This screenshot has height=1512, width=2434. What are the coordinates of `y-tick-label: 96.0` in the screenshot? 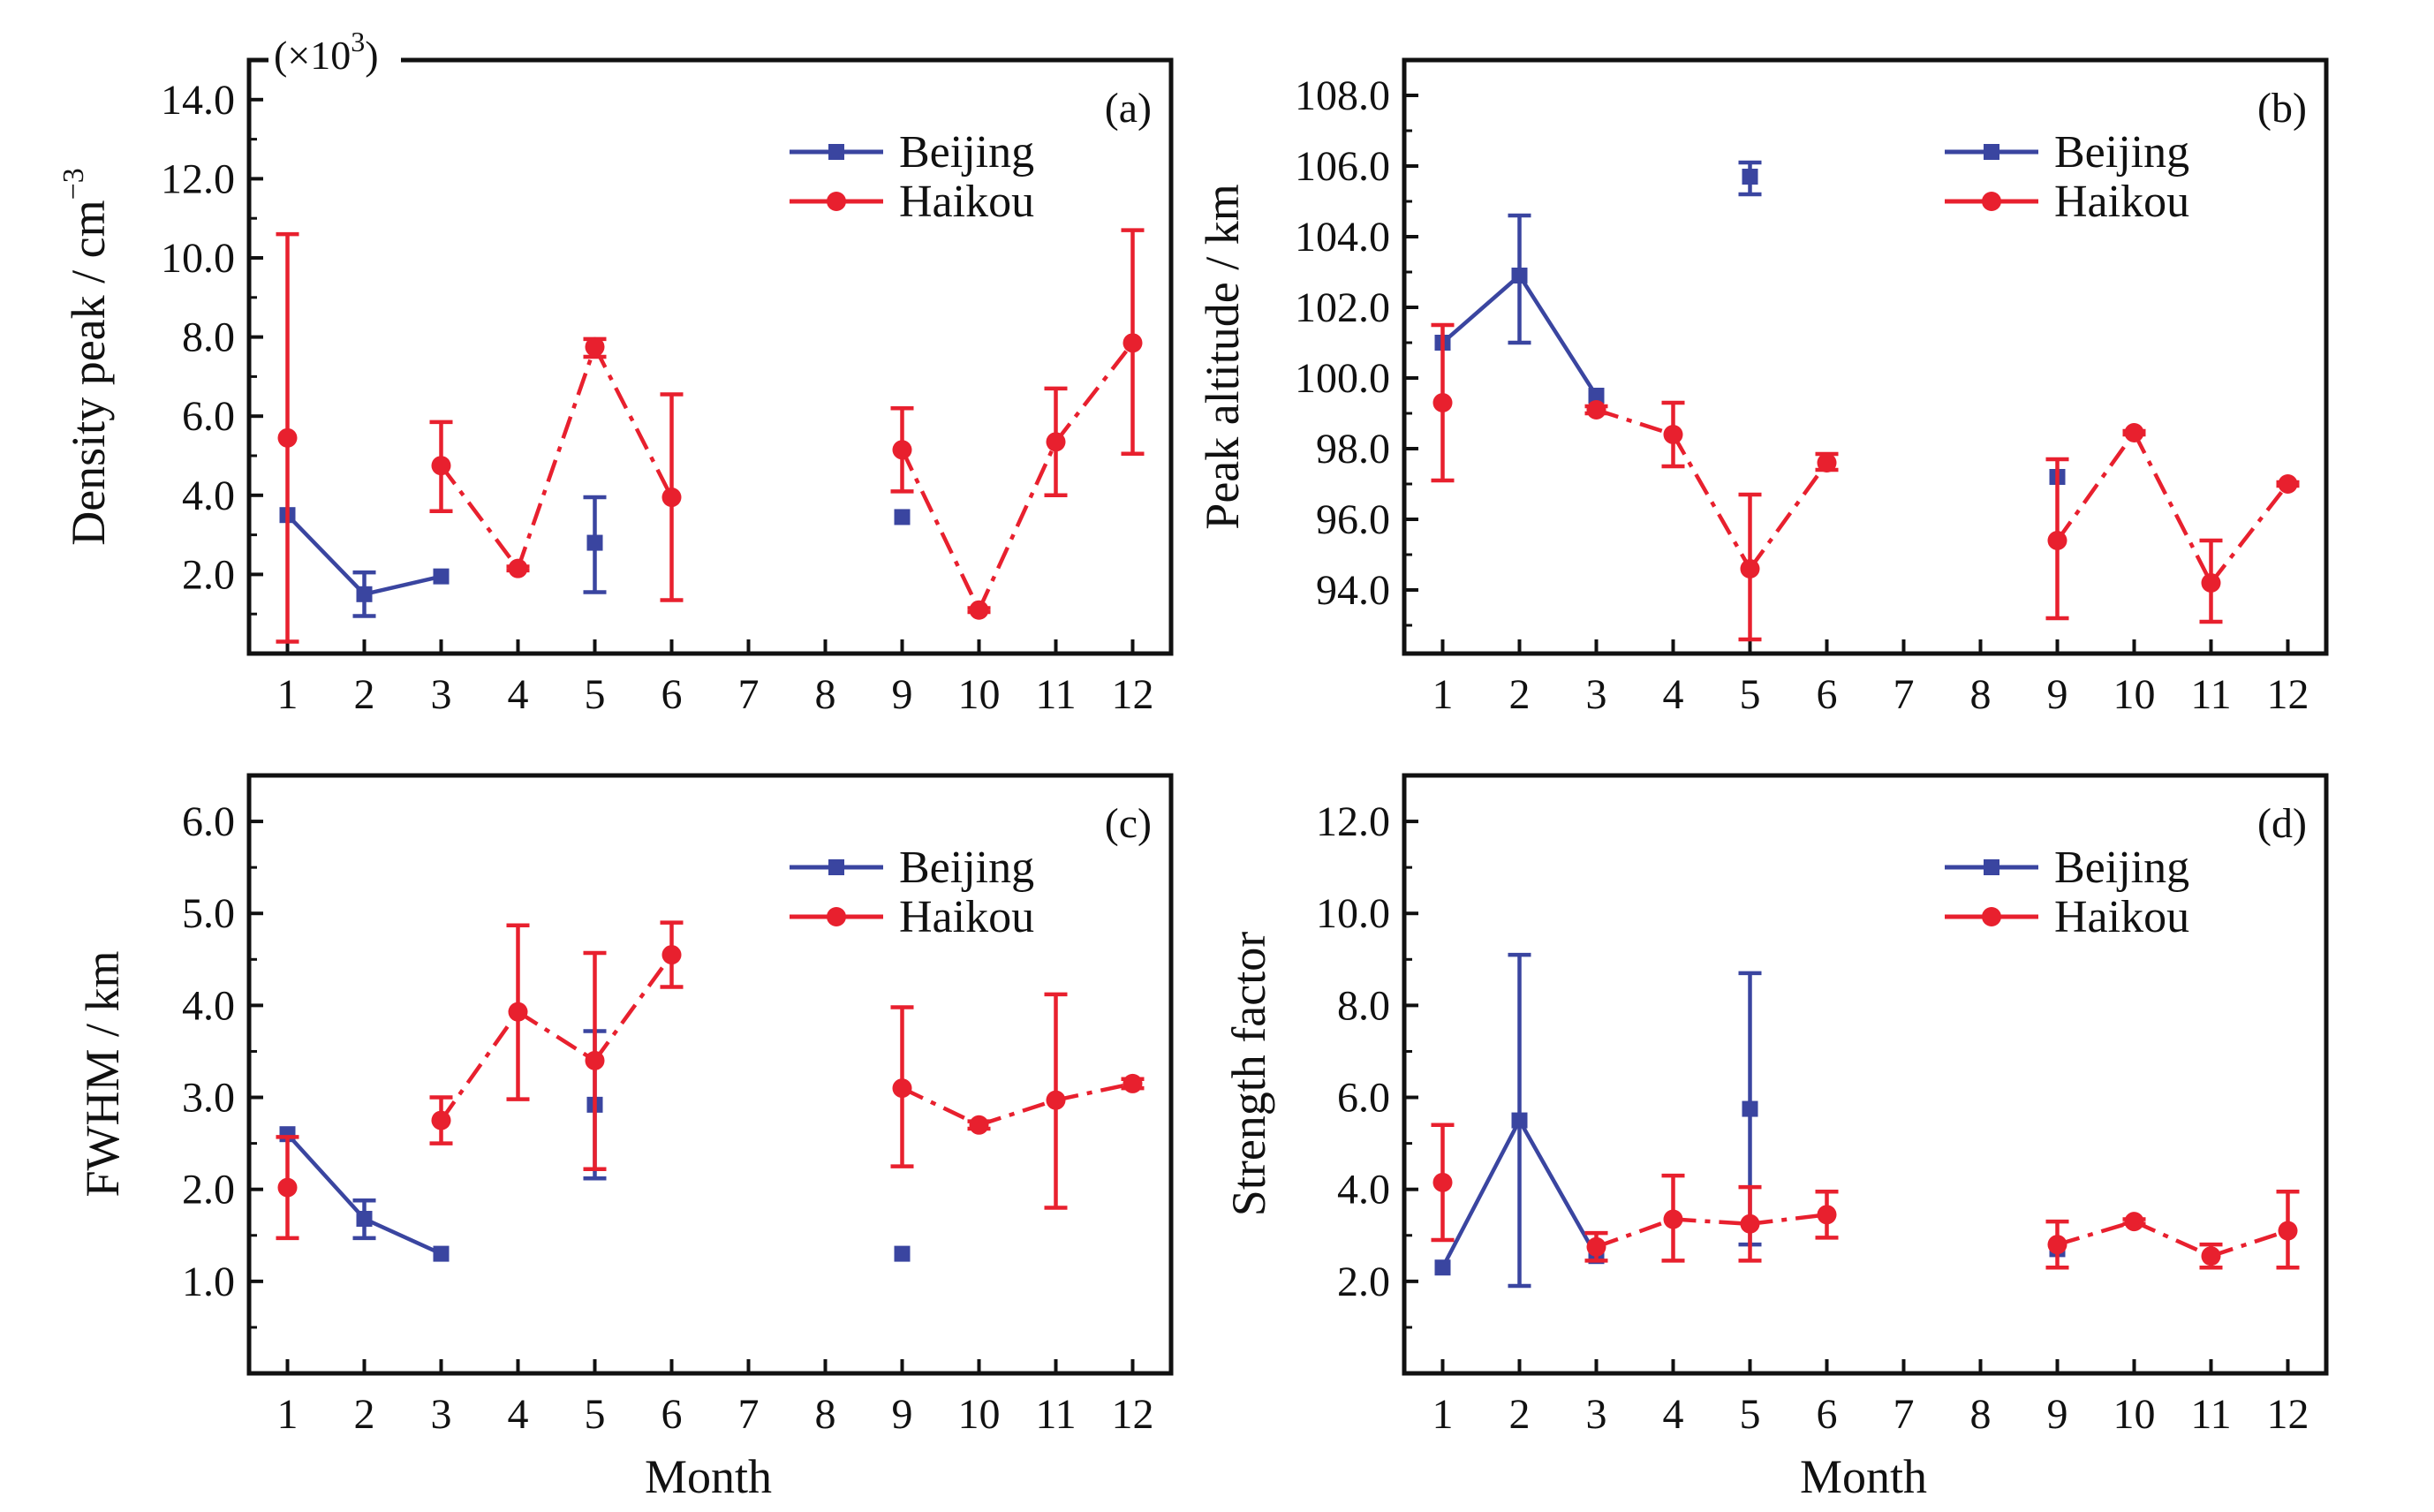 It's located at (1353, 519).